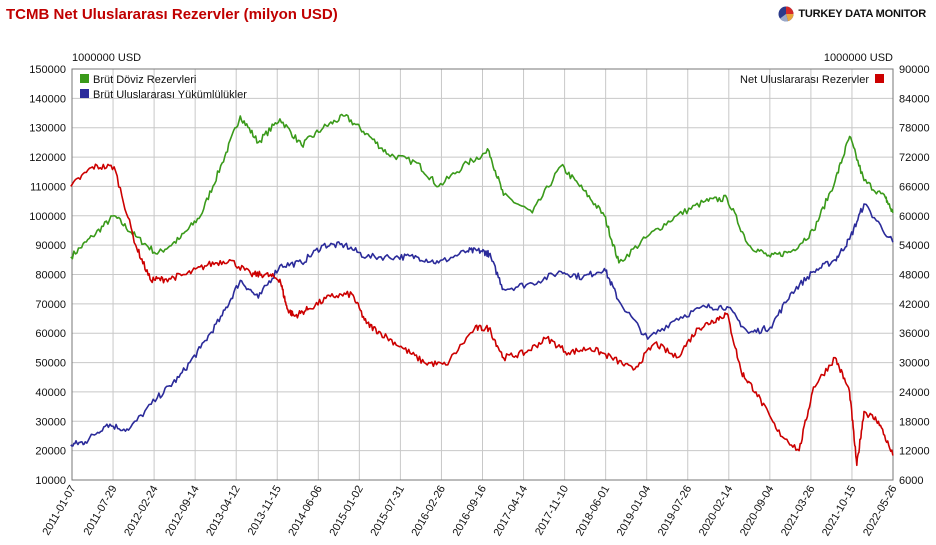 This screenshot has width=936, height=545. Describe the element at coordinates (141, 511) in the screenshot. I see `x-tick-label: 2012-02-24` at that location.